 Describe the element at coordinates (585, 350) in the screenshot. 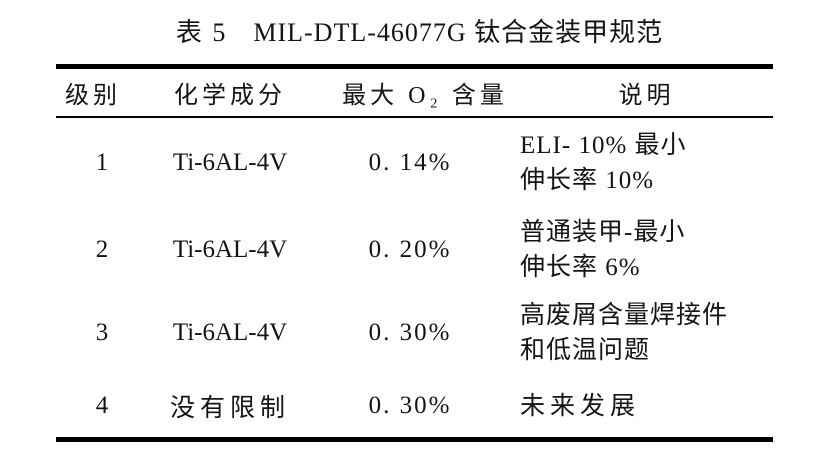

I see `description-line: 和低温问题` at that location.